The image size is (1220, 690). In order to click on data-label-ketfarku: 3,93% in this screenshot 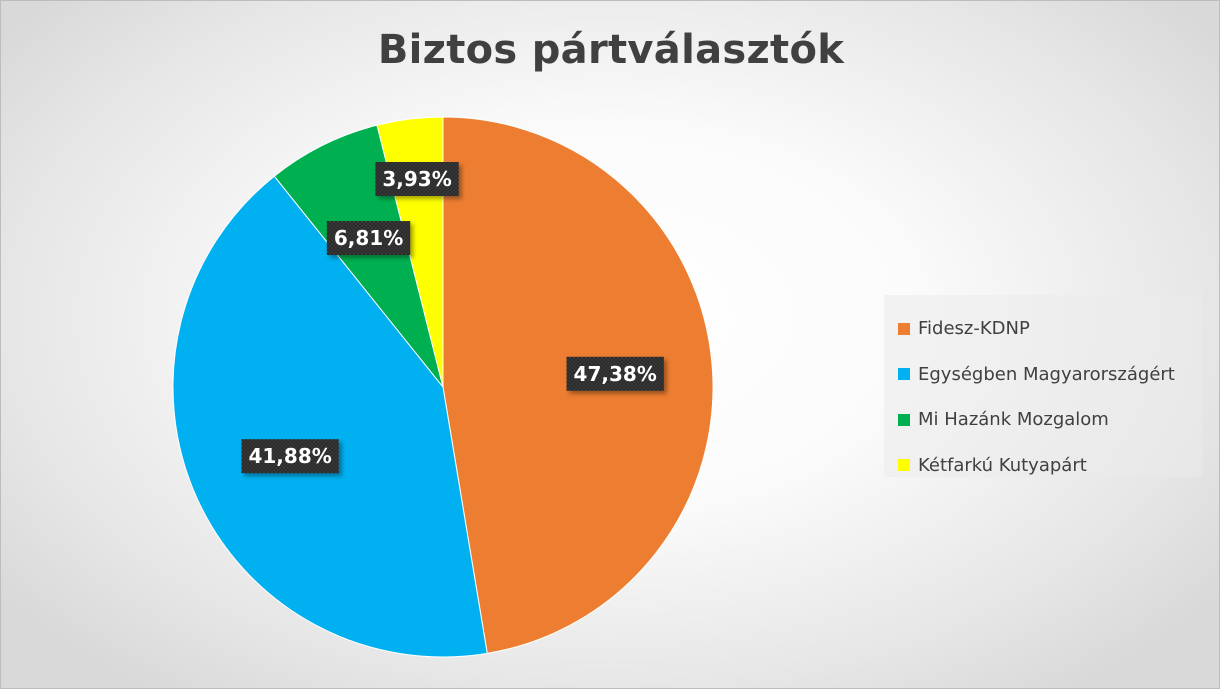, I will do `click(417, 179)`.